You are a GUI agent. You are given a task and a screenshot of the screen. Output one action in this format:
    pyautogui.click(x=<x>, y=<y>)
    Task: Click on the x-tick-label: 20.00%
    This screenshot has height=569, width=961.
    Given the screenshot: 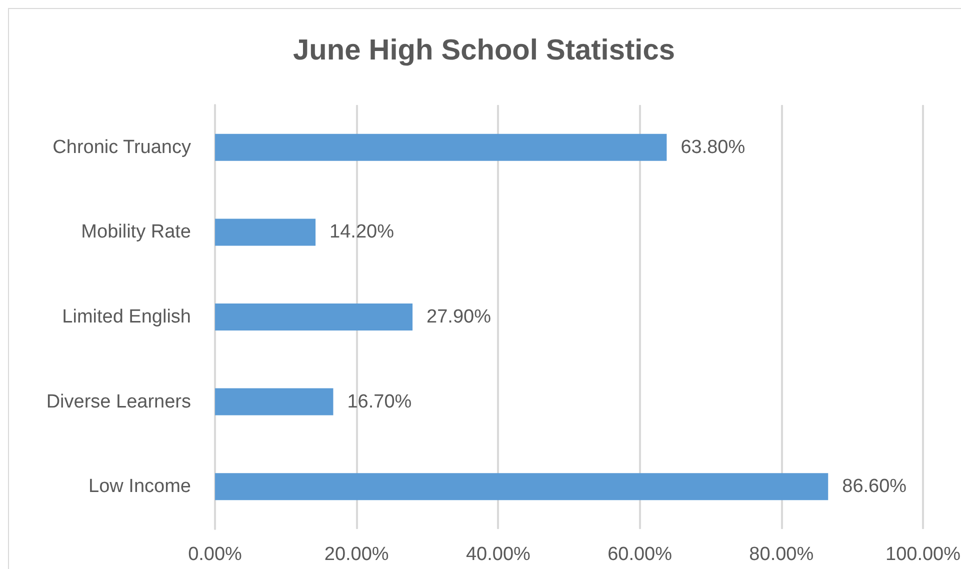 What is the action you would take?
    pyautogui.click(x=356, y=554)
    